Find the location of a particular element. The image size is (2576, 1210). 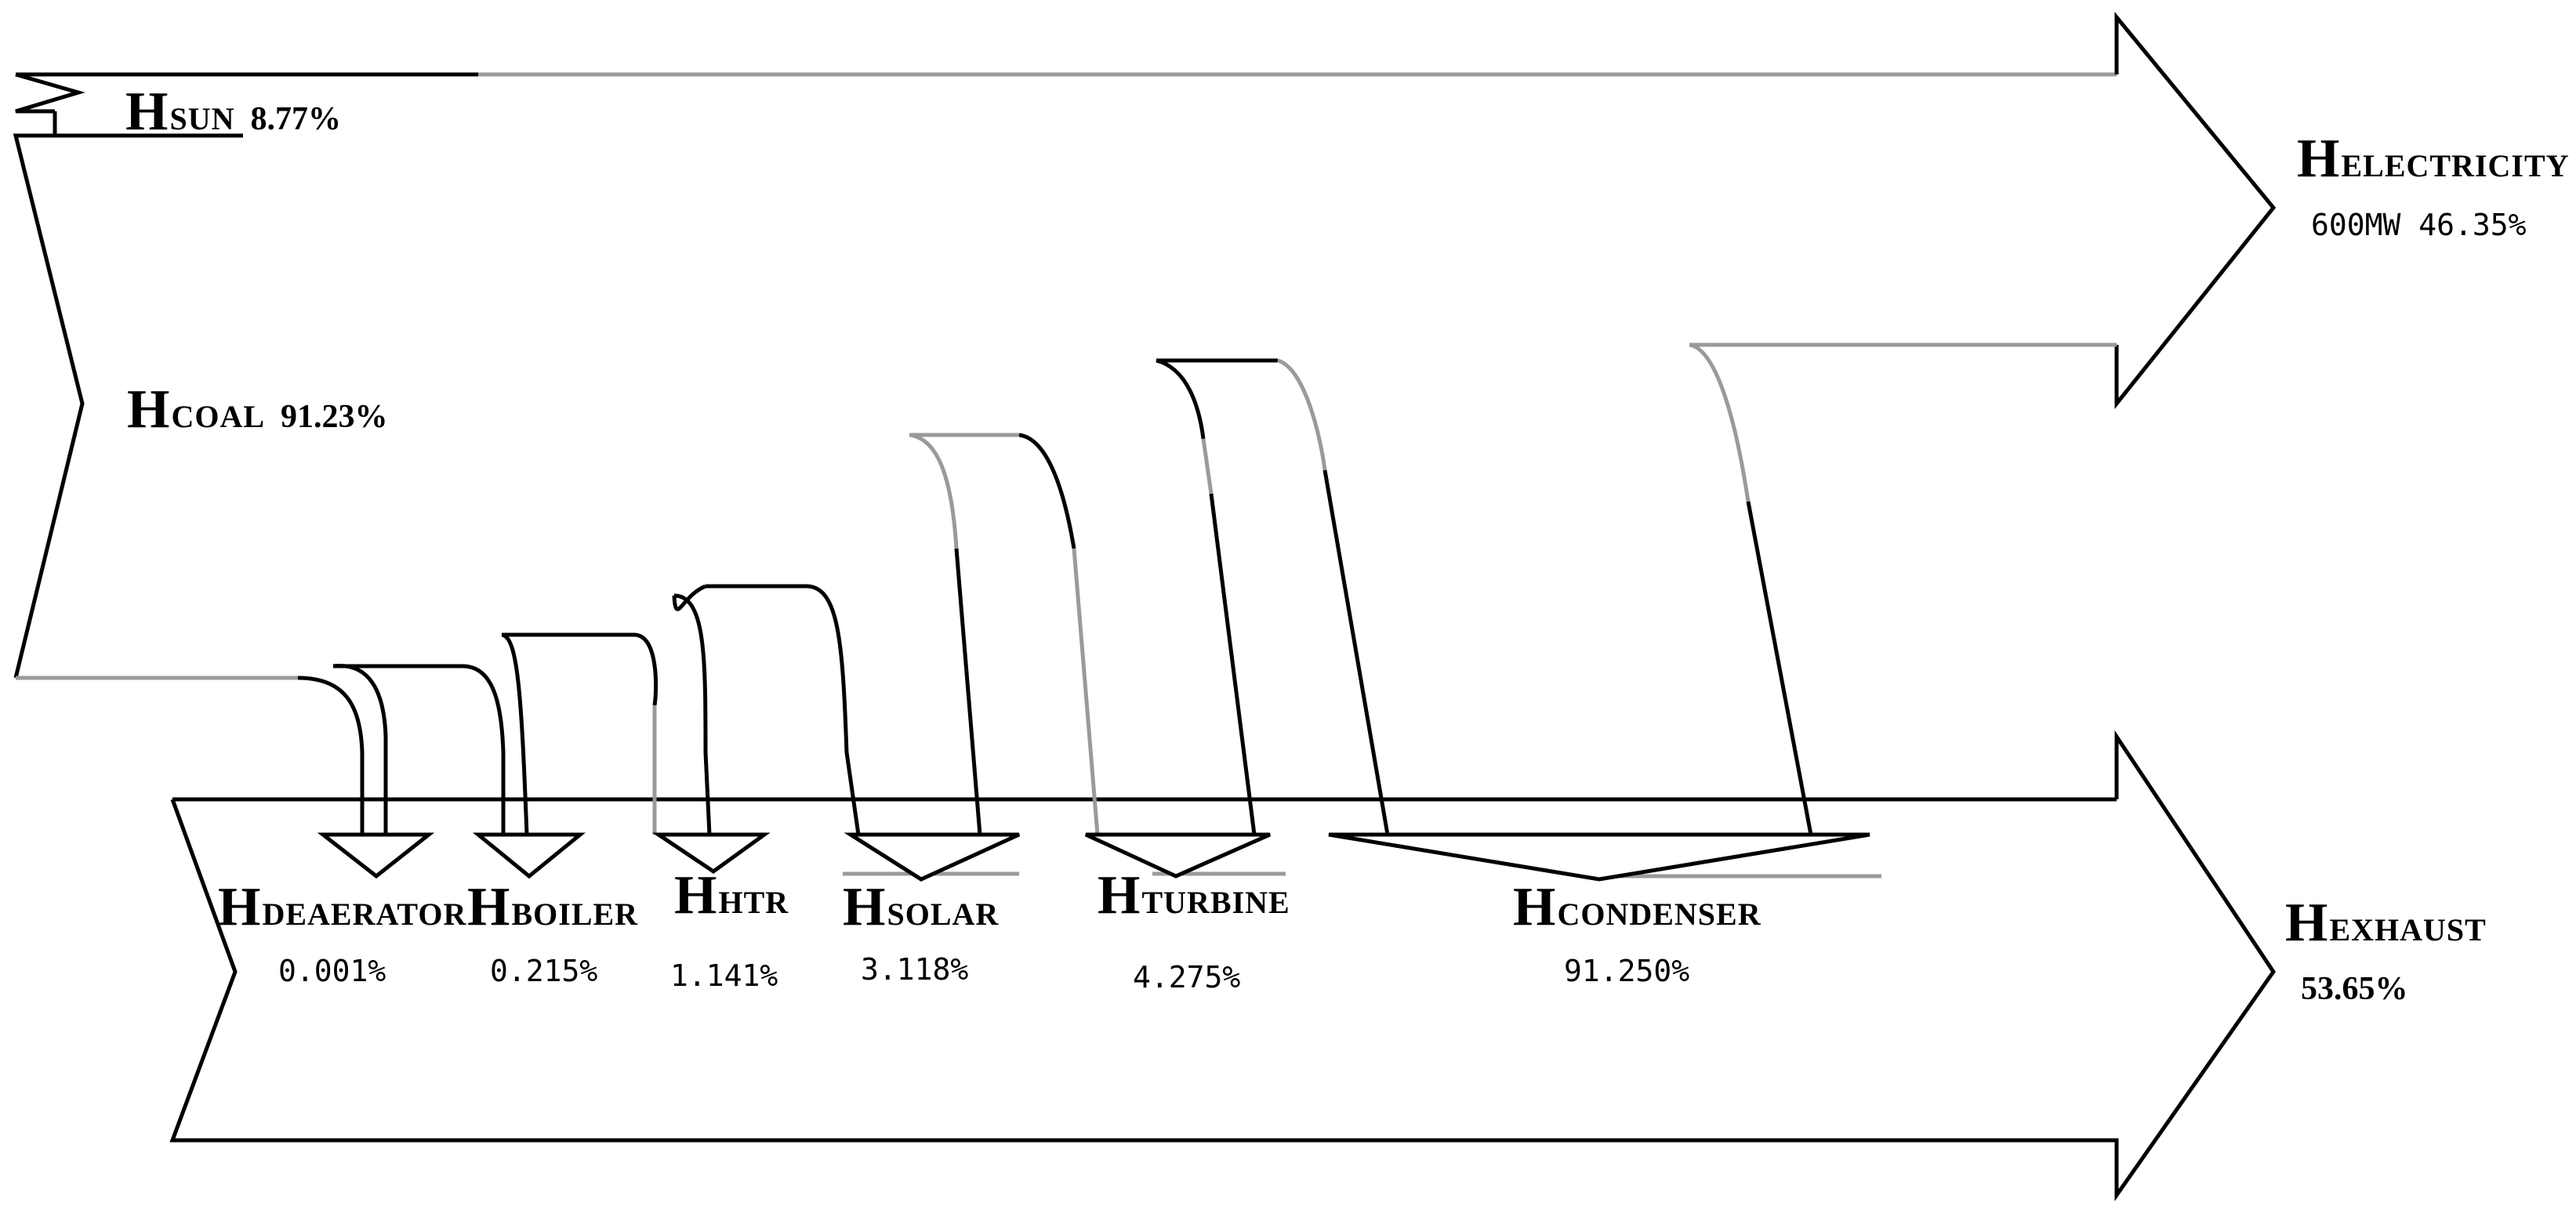

label-solar: HSOLAR 3.118% is located at coordinates (921, 932).